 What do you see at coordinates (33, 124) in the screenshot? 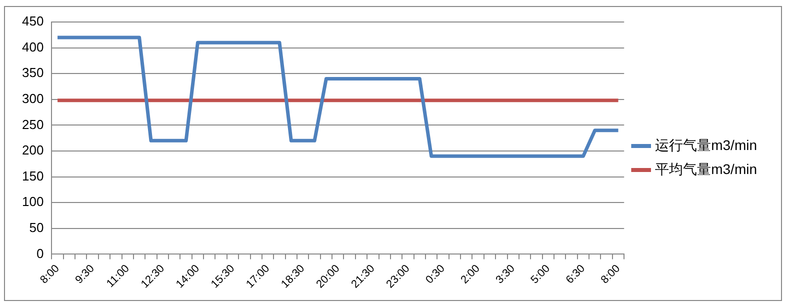
I see `y-tick-label: 250` at bounding box center [33, 124].